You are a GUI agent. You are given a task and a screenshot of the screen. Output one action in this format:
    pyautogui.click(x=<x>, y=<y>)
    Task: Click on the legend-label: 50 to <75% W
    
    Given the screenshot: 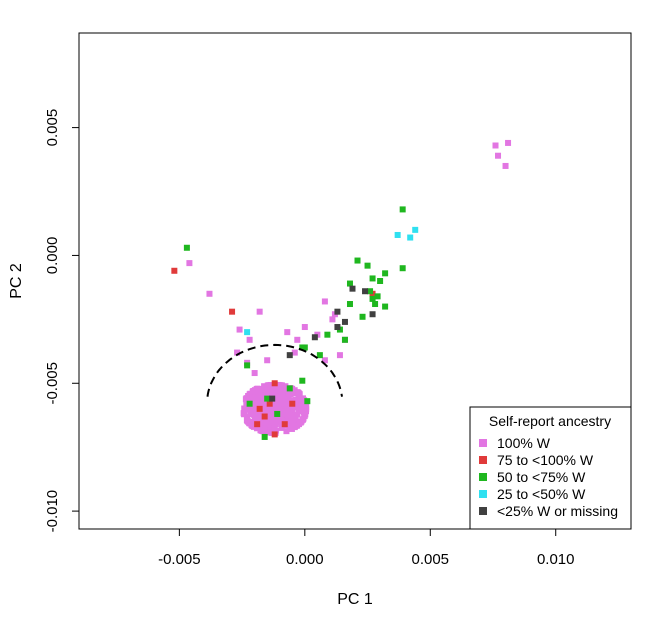 What is the action you would take?
    pyautogui.click(x=541, y=477)
    